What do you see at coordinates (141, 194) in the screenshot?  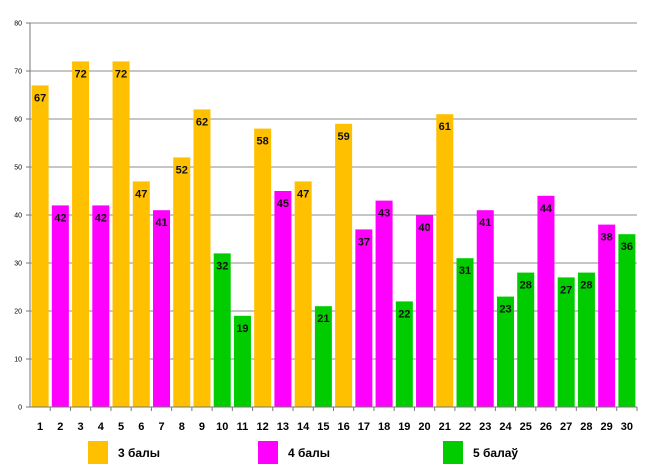 I see `data-label-6: 47` at bounding box center [141, 194].